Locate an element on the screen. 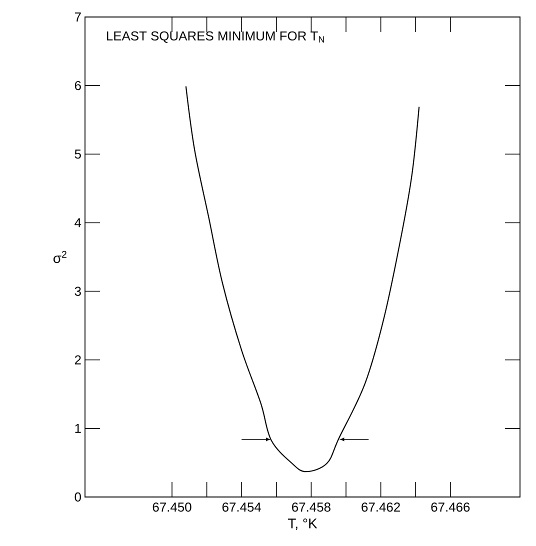 The width and height of the screenshot is (536, 546). x-tick-label: 67.466 is located at coordinates (450, 507).